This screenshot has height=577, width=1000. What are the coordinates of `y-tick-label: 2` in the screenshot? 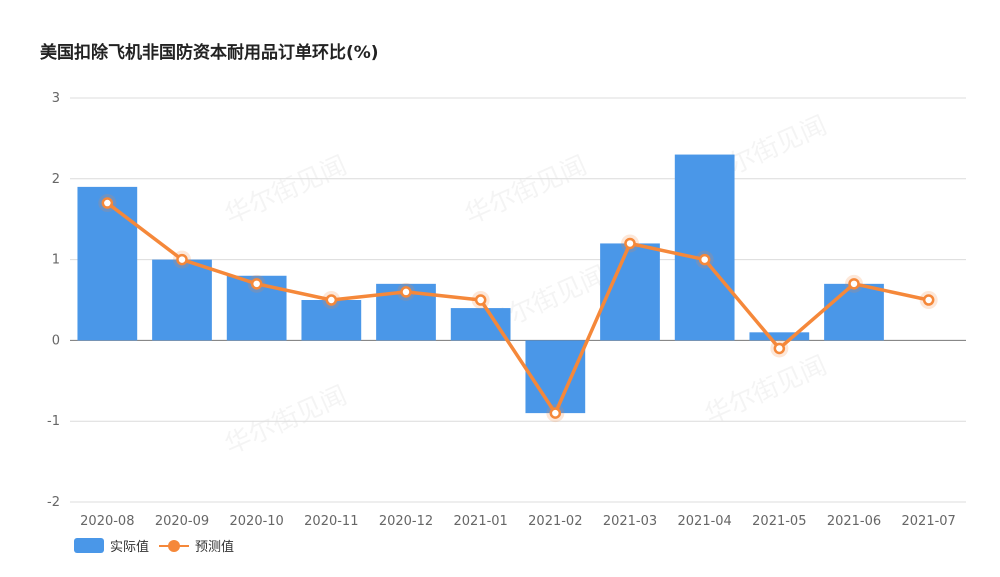 It's located at (56, 179).